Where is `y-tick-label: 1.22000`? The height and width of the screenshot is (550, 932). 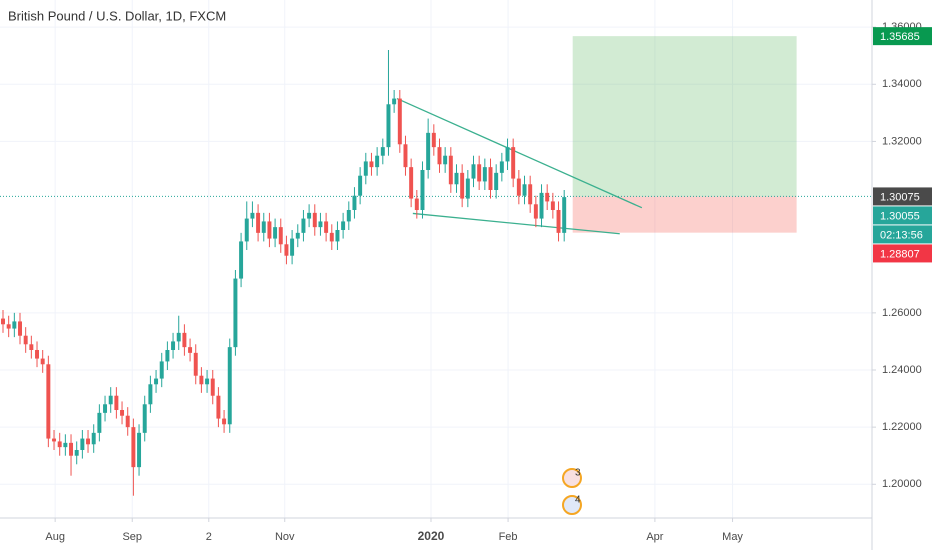 y-tick-label: 1.22000 is located at coordinates (902, 427).